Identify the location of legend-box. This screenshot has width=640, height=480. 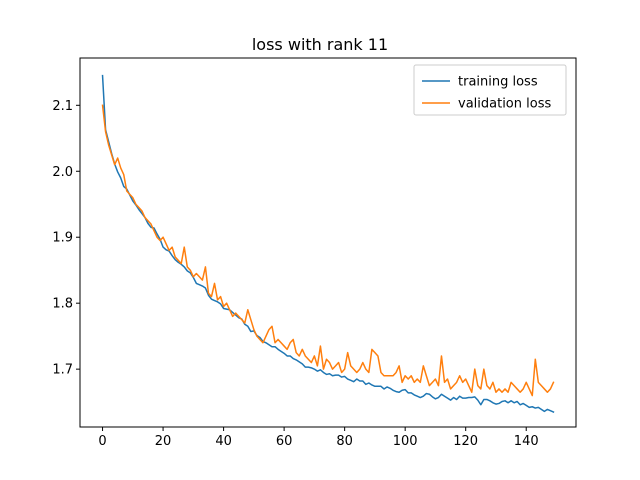
(490, 90).